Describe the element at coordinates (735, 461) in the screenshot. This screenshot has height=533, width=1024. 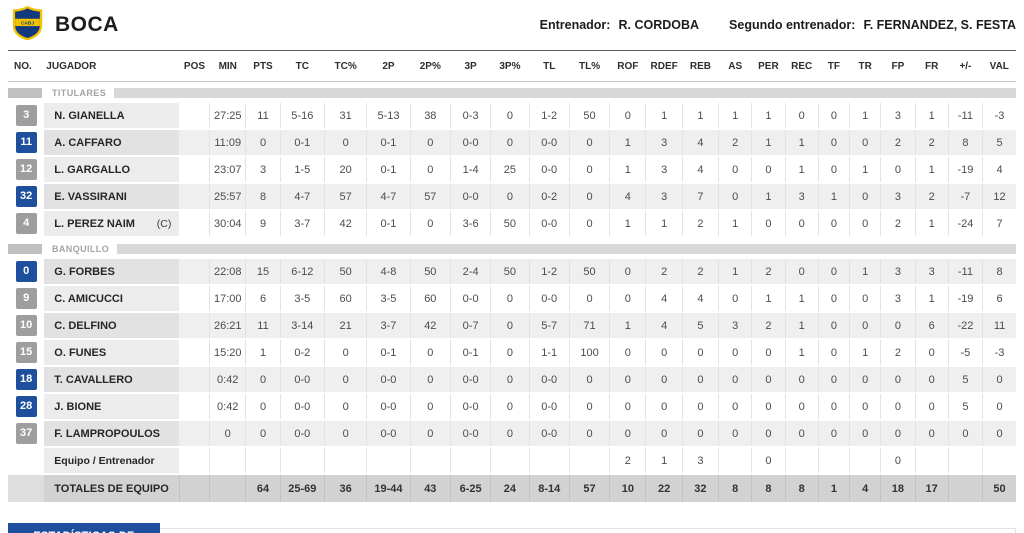
I see `stat-cell-as` at that location.